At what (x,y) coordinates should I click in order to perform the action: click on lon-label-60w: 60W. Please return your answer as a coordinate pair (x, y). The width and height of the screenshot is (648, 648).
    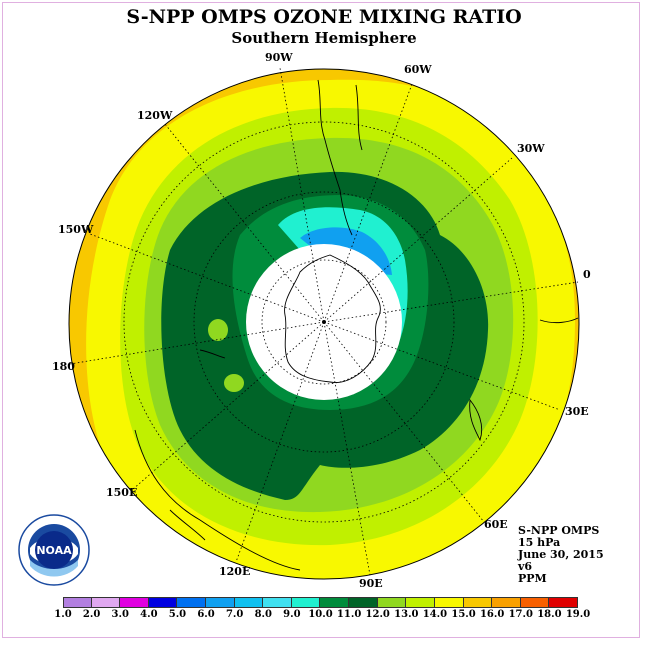
    Looking at the image, I should click on (418, 69).